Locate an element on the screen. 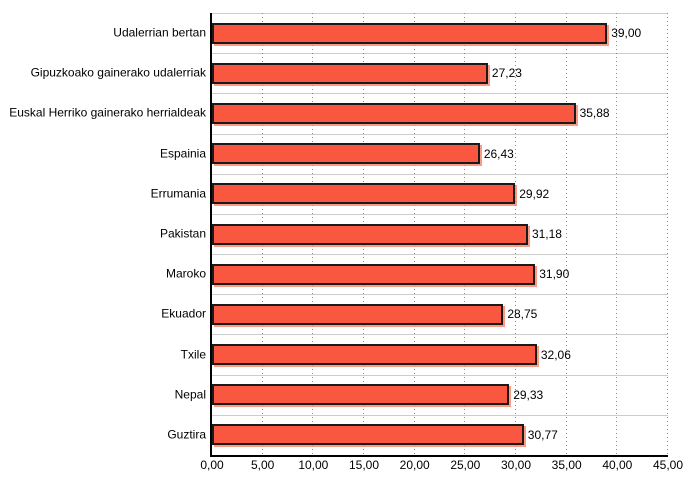 The image size is (700, 500). bar-value-label: 31,90 is located at coordinates (554, 274).